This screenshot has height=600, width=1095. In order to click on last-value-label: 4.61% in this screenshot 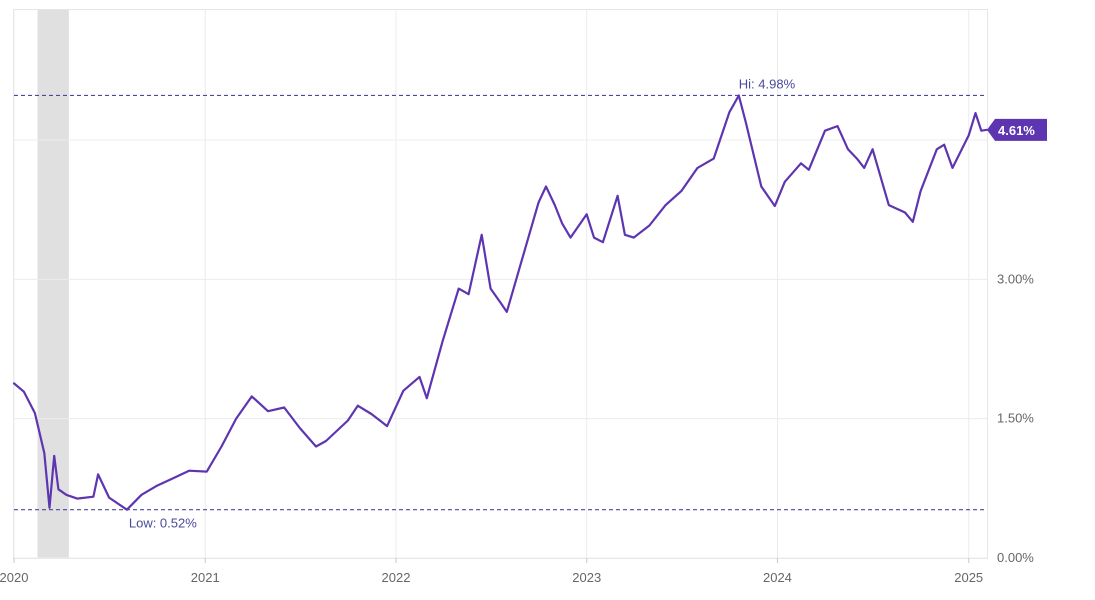, I will do `click(1016, 130)`.